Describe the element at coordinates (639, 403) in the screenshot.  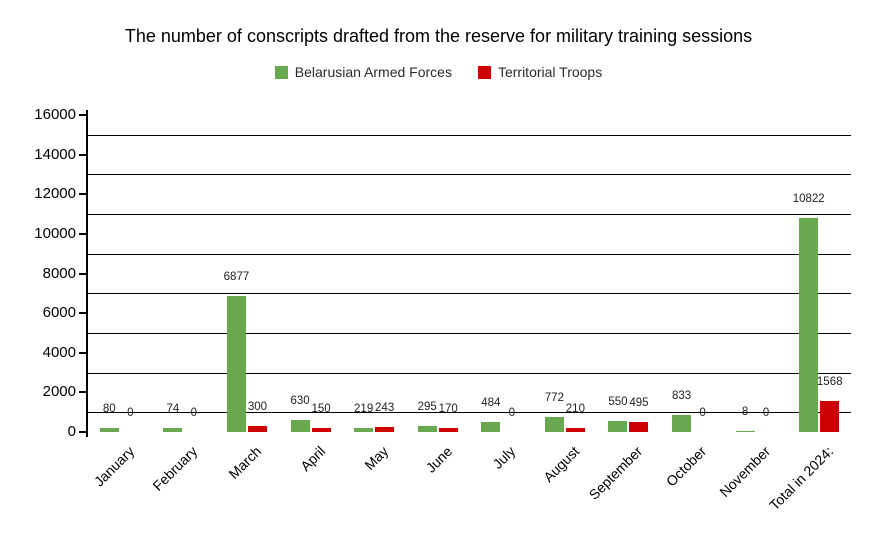
I see `value-label: 495` at that location.